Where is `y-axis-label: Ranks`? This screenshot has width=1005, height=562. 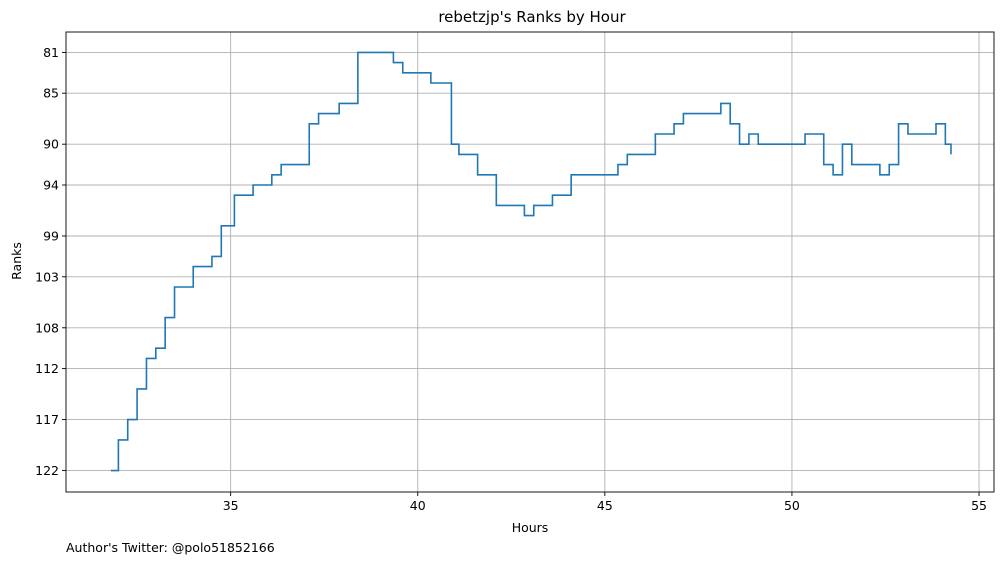
y-axis-label: Ranks is located at coordinates (16, 261).